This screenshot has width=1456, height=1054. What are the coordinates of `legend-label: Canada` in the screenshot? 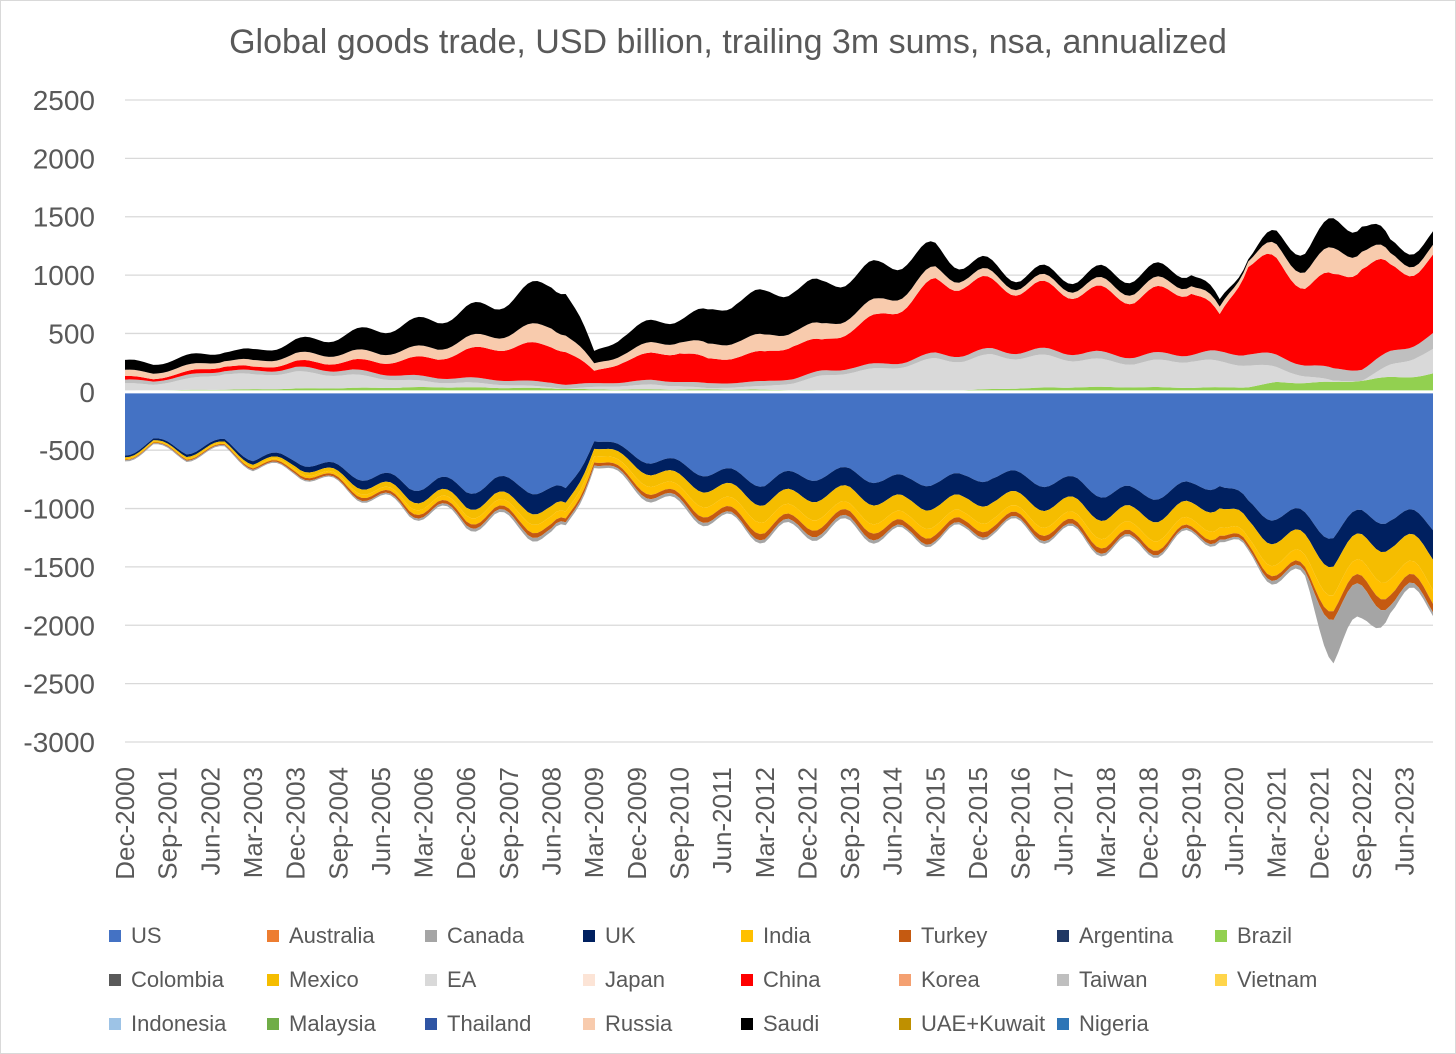 It's located at (486, 935).